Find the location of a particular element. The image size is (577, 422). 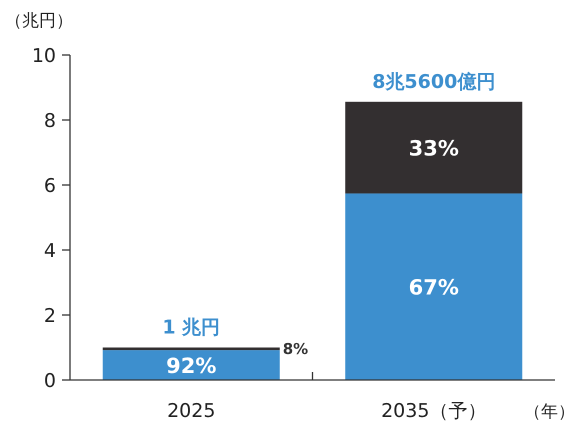

total-label: 8兆5600億円 is located at coordinates (434, 81).